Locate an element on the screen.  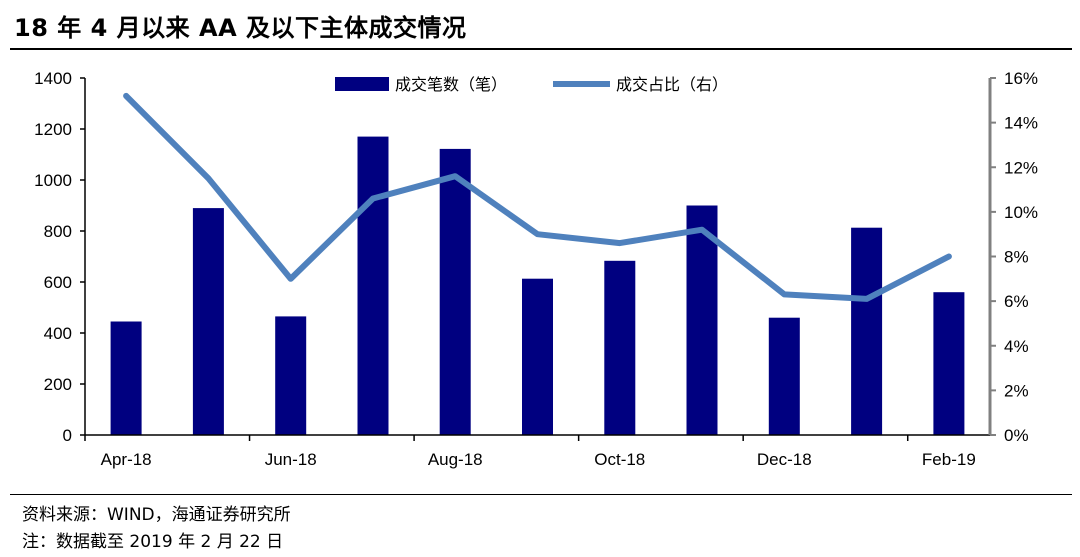
right-tick-label: 0% is located at coordinates (1016, 435).